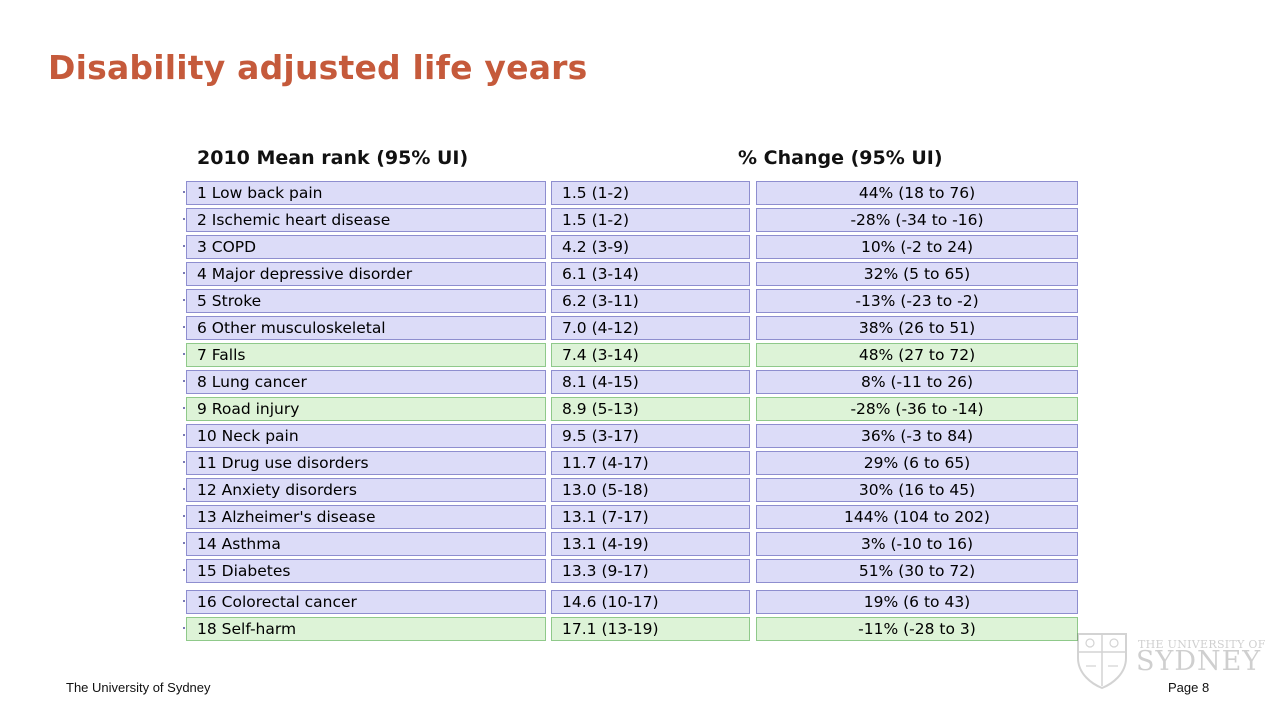 This screenshot has width=1280, height=720. What do you see at coordinates (366, 274) in the screenshot?
I see `cause-cell: 4 Major depressive disorder` at bounding box center [366, 274].